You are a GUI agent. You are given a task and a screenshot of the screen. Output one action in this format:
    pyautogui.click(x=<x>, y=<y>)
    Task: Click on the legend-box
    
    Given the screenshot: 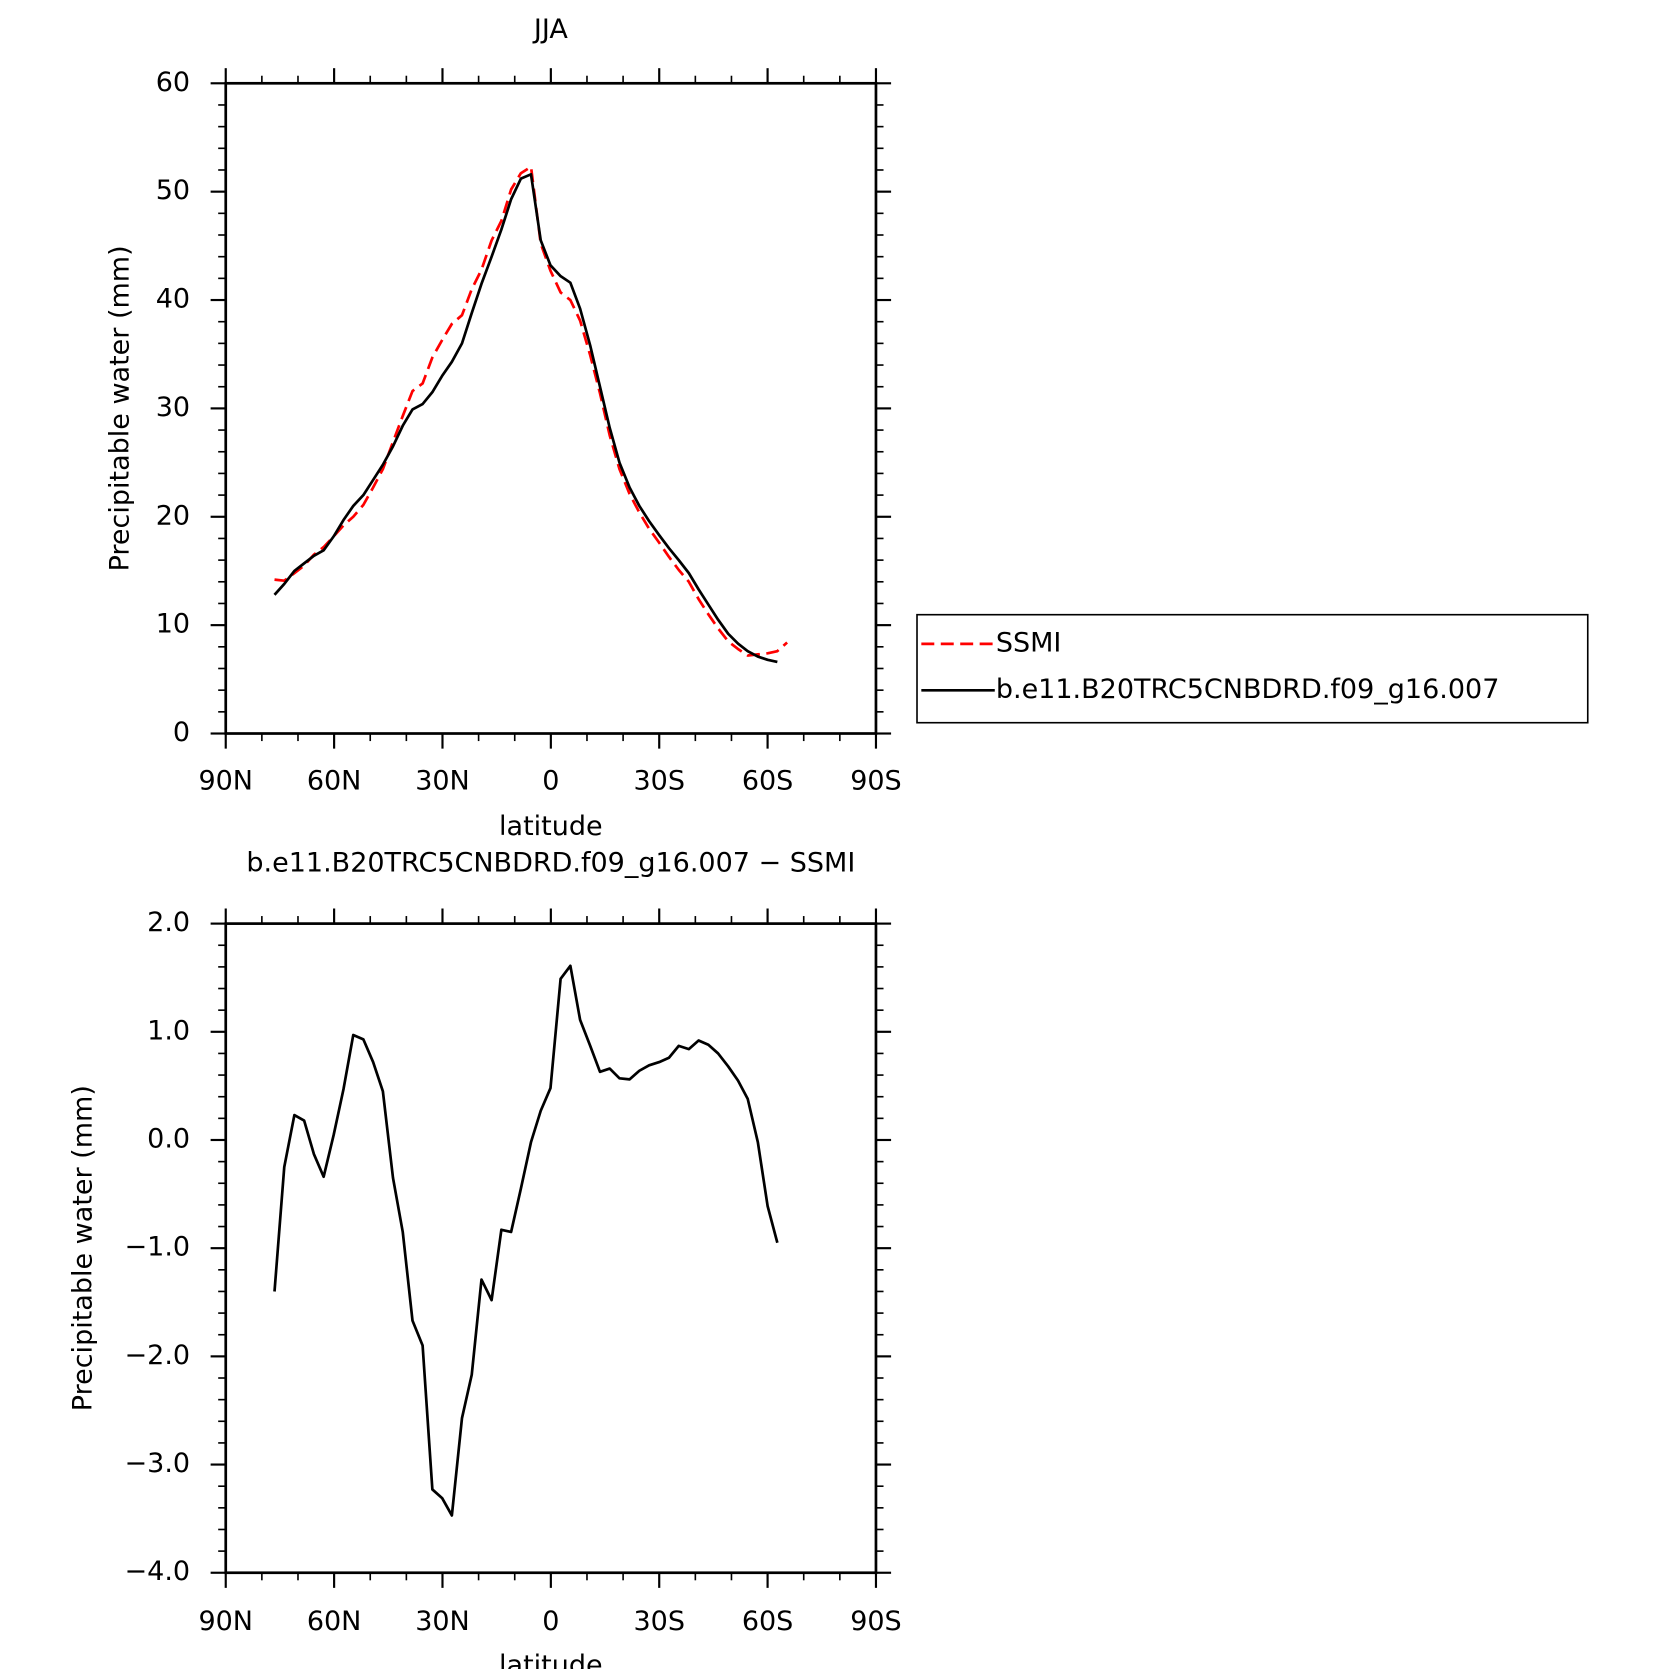 What is the action you would take?
    pyautogui.click(x=1252, y=668)
    